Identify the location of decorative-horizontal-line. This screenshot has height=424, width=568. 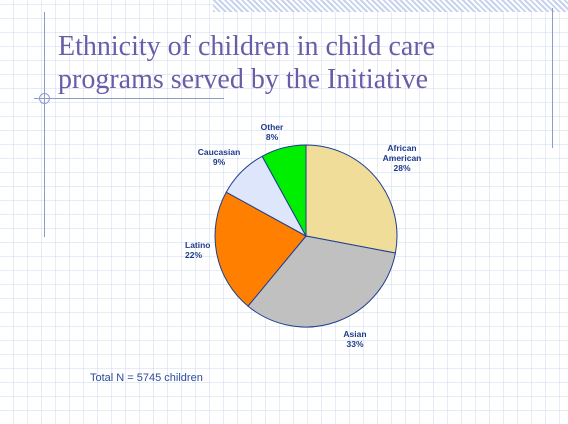
(129, 98).